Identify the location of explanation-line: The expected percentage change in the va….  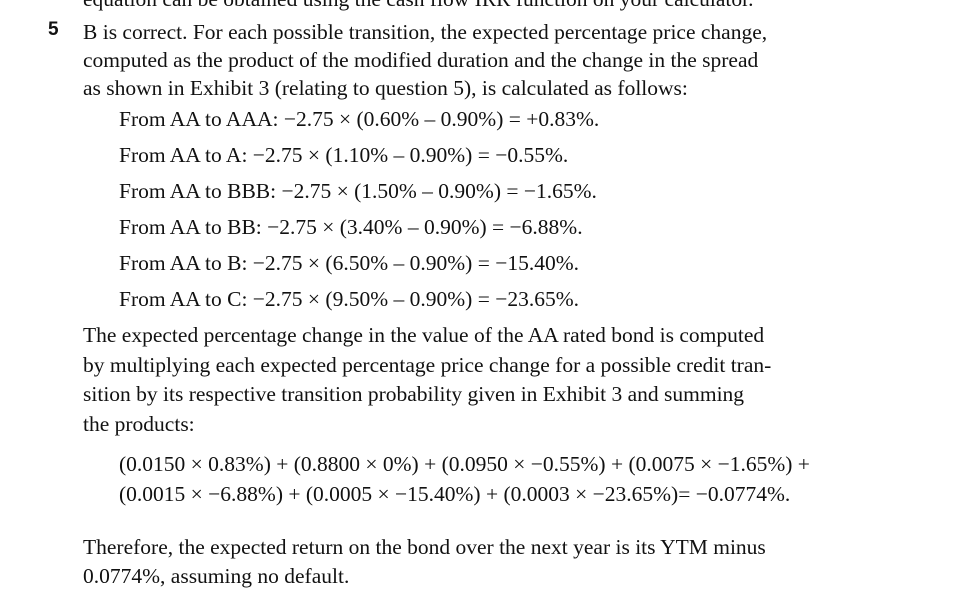
(424, 335).